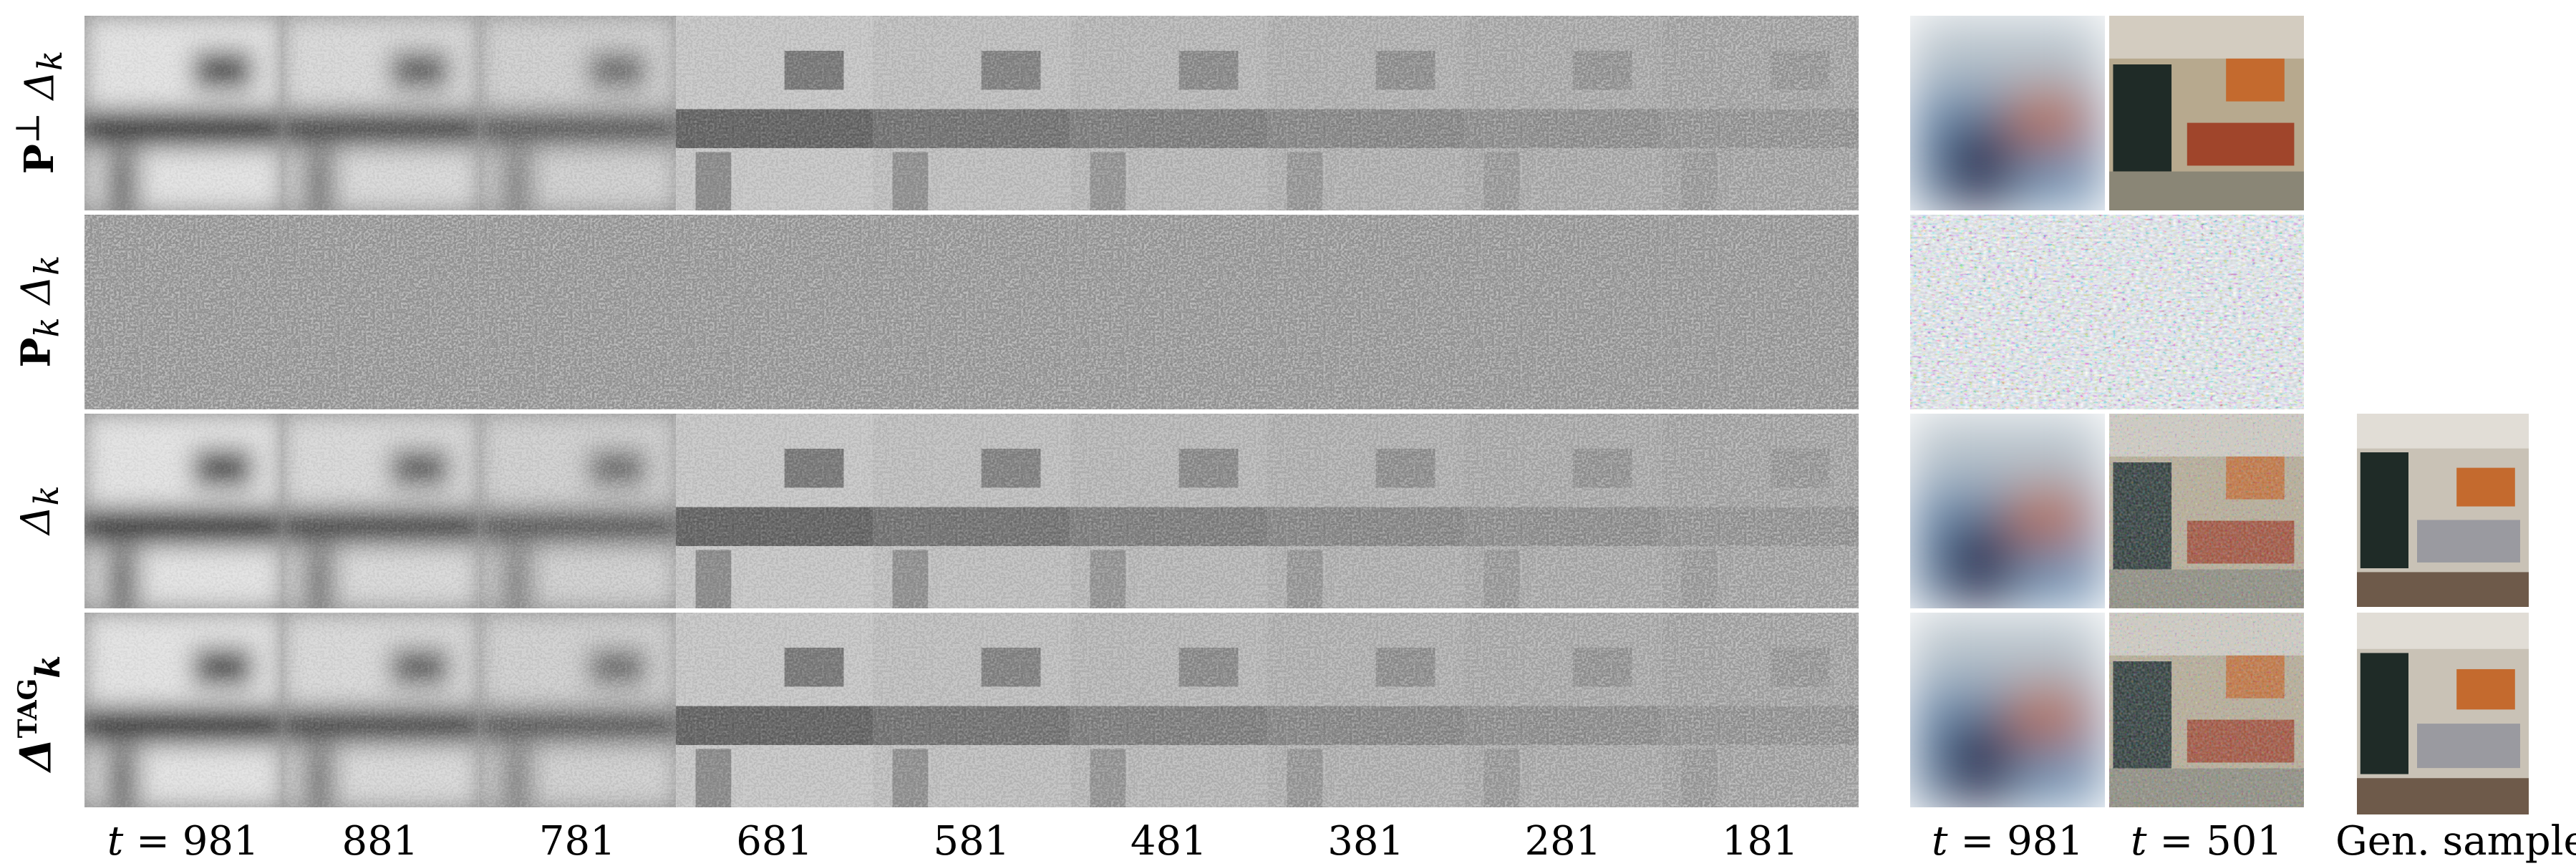 The image size is (2576, 866). What do you see at coordinates (2456, 842) in the screenshot?
I see `generated-sample-label: Gen. sample` at bounding box center [2456, 842].